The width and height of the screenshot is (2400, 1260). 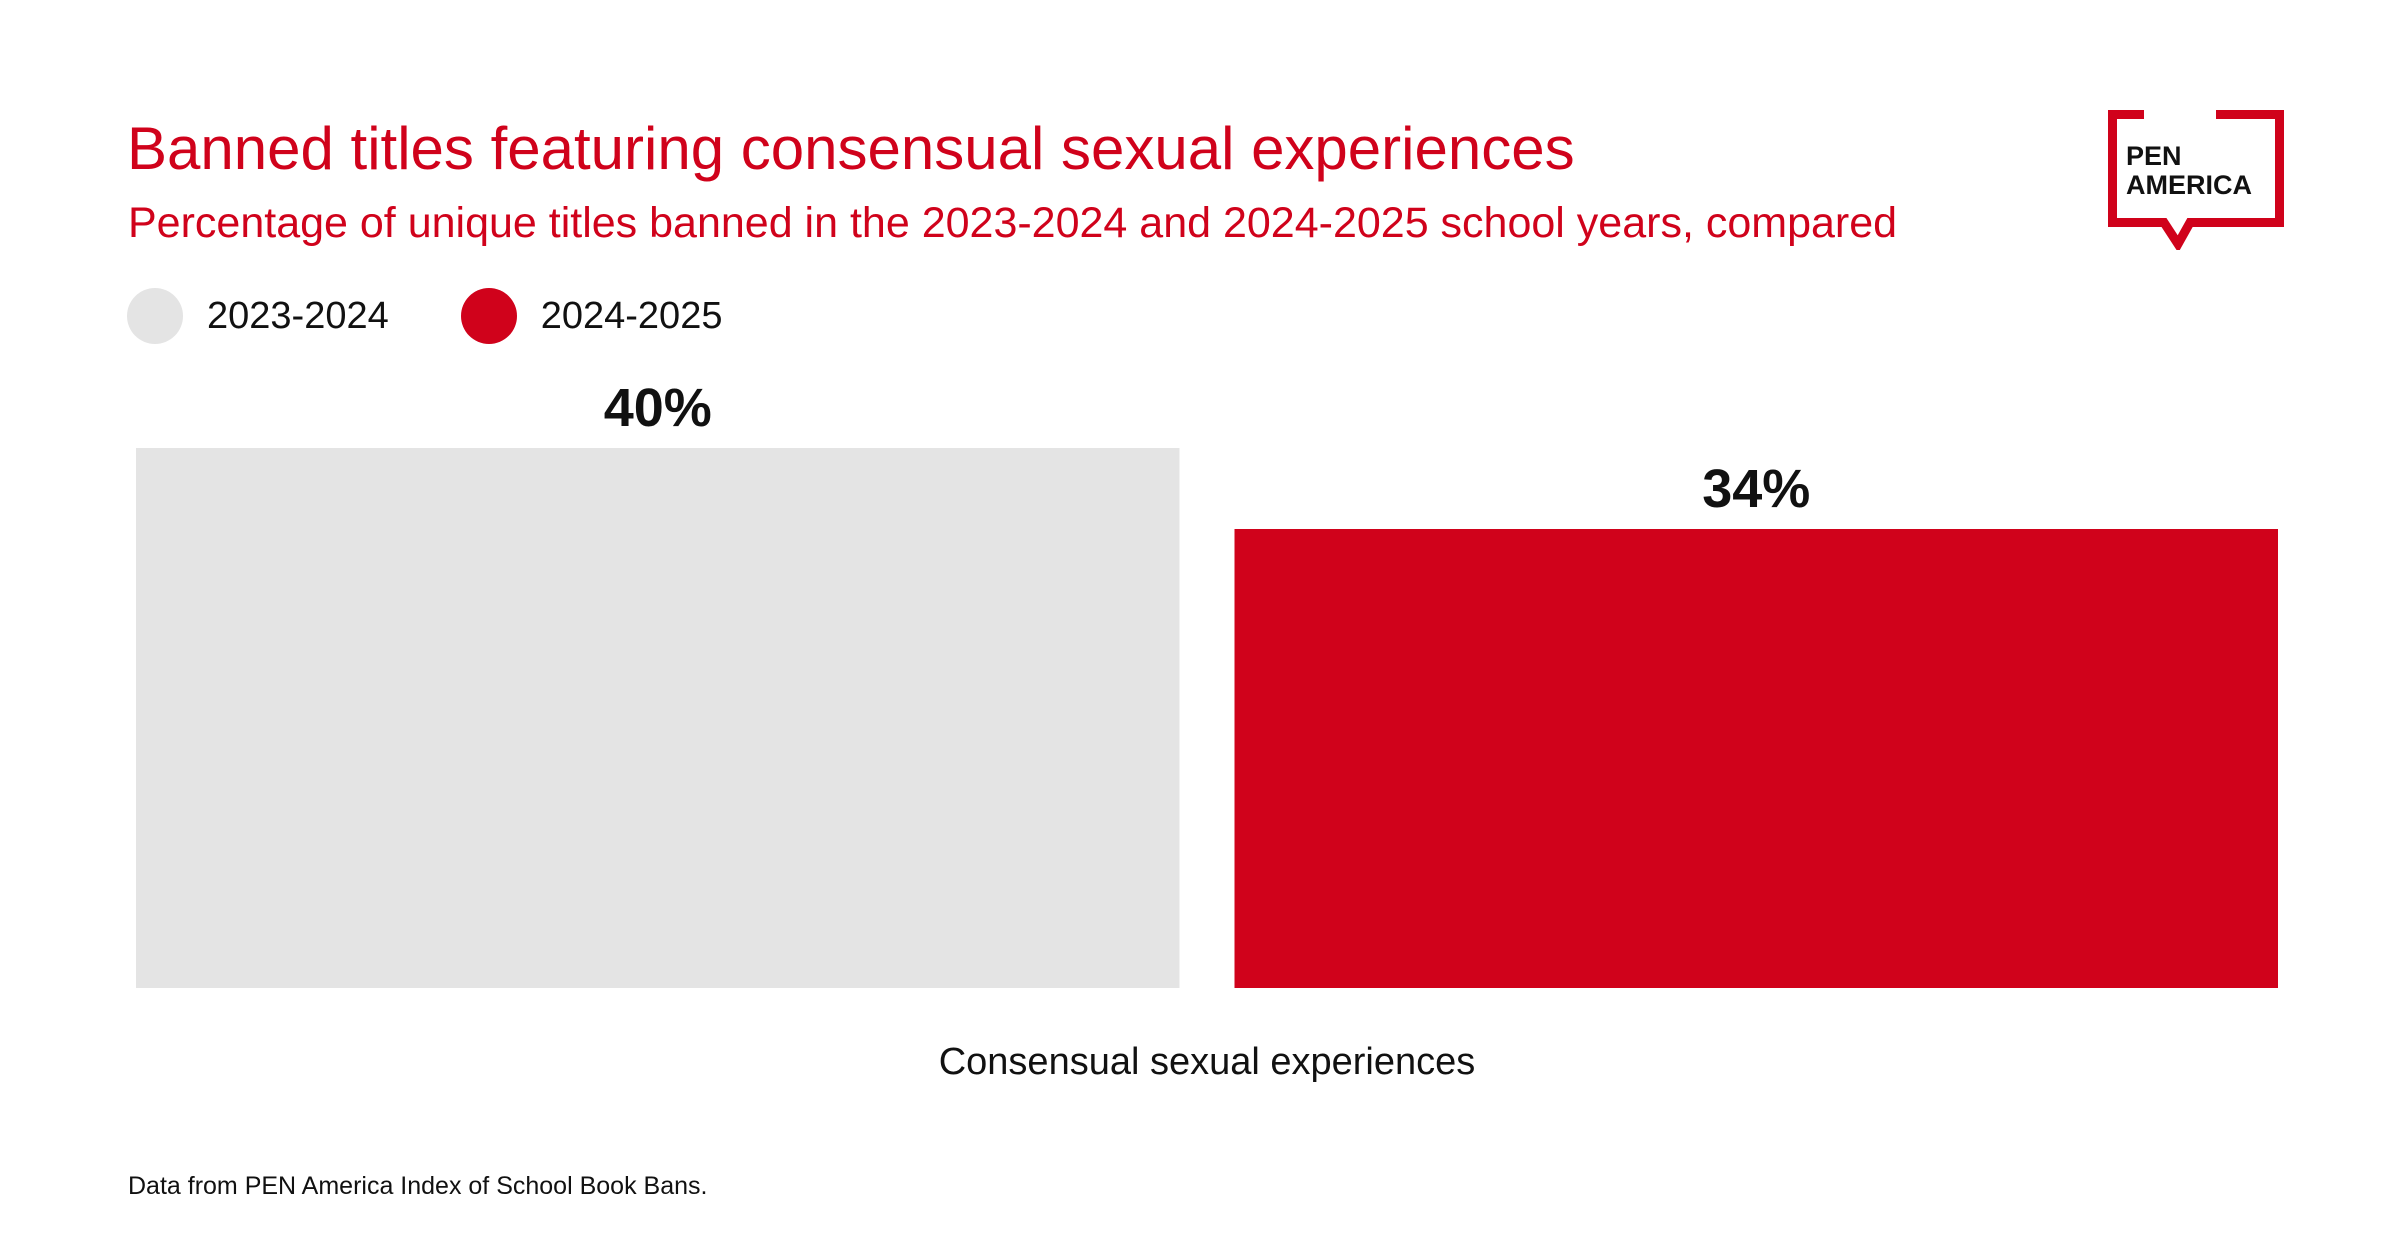 What do you see at coordinates (2154, 156) in the screenshot?
I see `logo-text-pen: PEN` at bounding box center [2154, 156].